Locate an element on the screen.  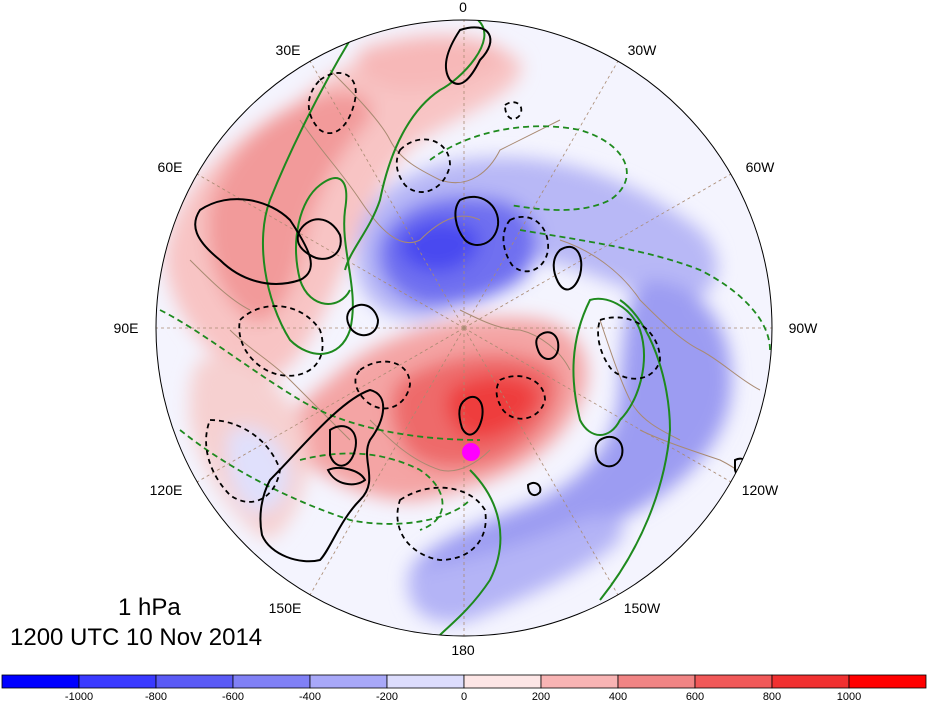
lon-label-90e: 90E is located at coordinates (126, 328).